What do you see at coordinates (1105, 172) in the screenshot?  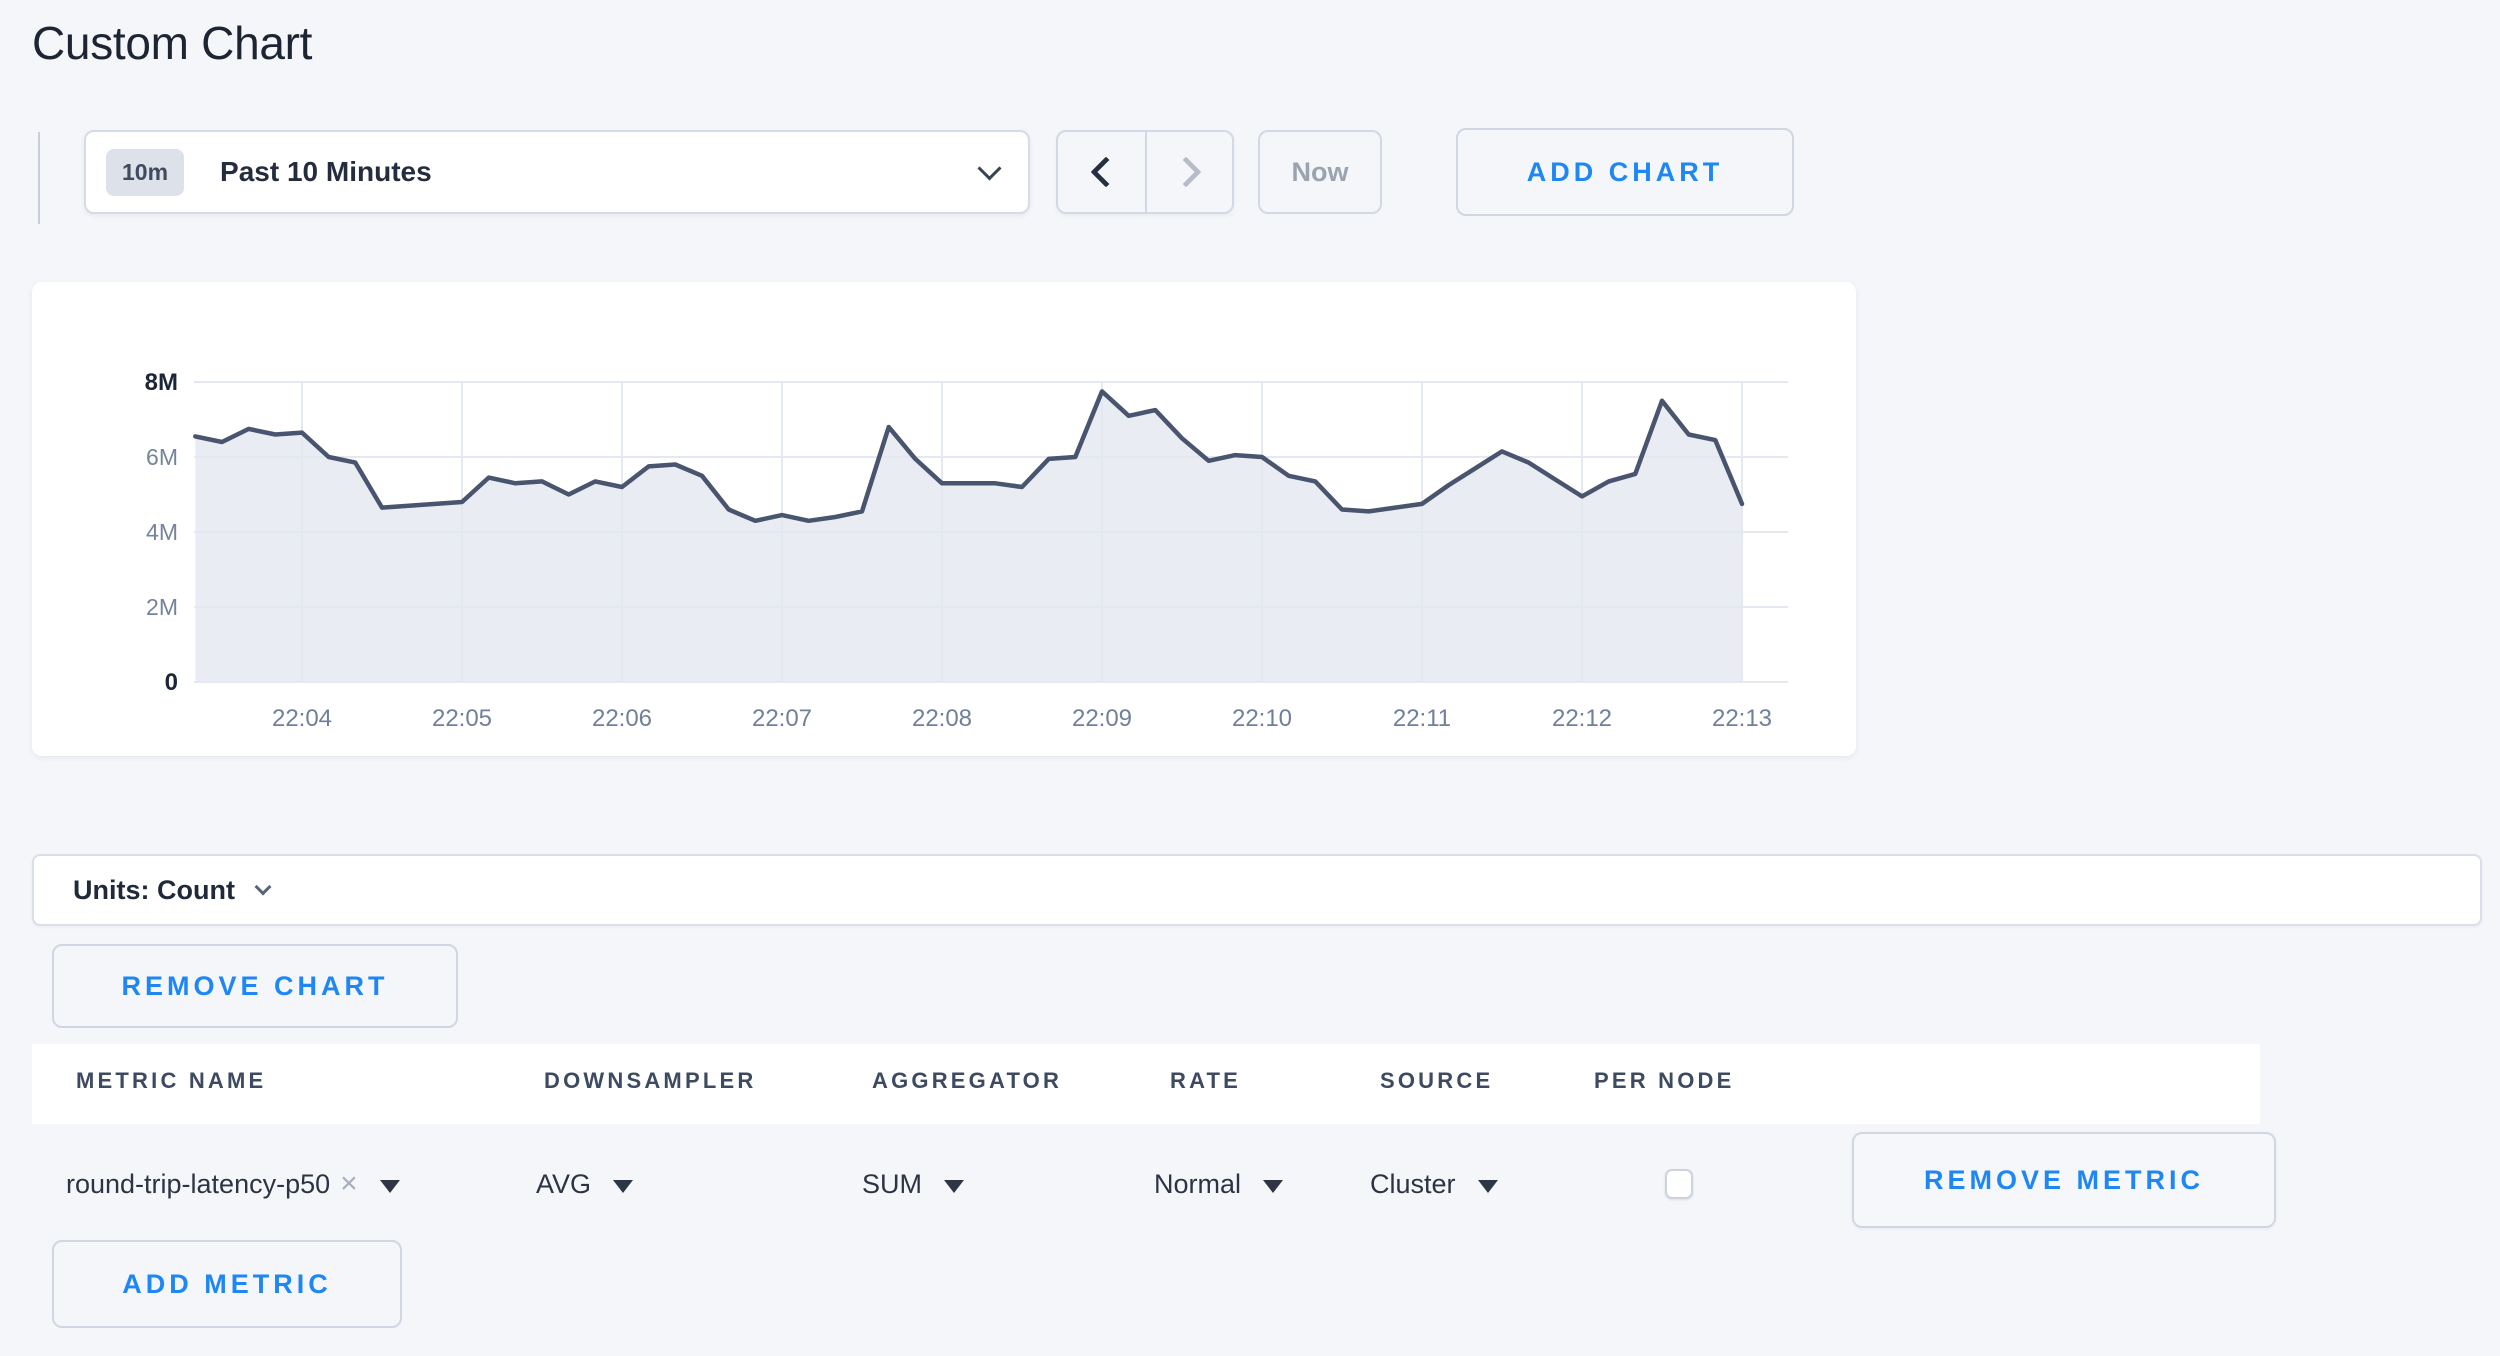 I see `chevron-left-icon` at bounding box center [1105, 172].